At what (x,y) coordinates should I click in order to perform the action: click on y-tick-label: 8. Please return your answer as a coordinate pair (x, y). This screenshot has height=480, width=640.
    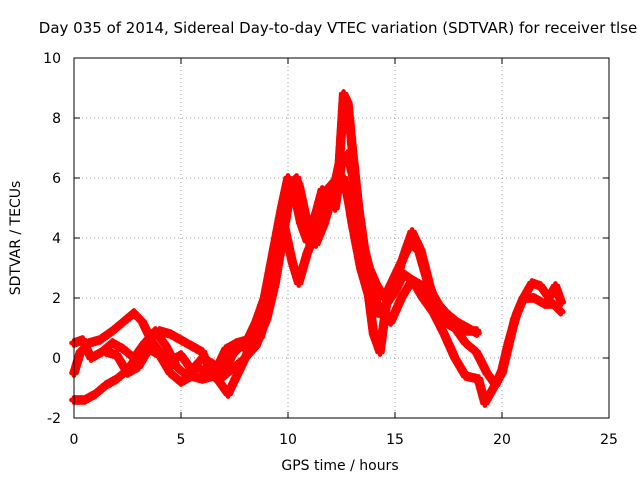
    Looking at the image, I should click on (56, 119).